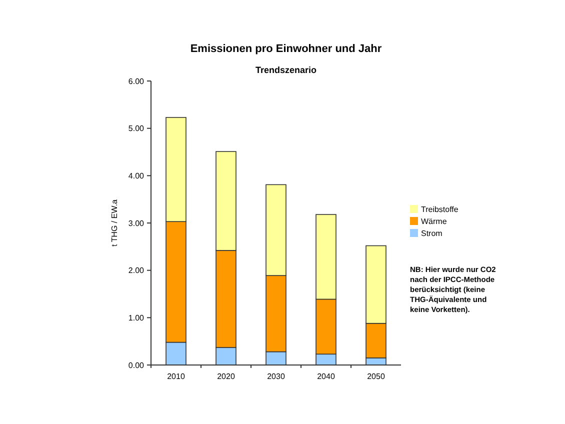 The width and height of the screenshot is (565, 424). What do you see at coordinates (440, 209) in the screenshot?
I see `legend-label: Treibstoffe` at bounding box center [440, 209].